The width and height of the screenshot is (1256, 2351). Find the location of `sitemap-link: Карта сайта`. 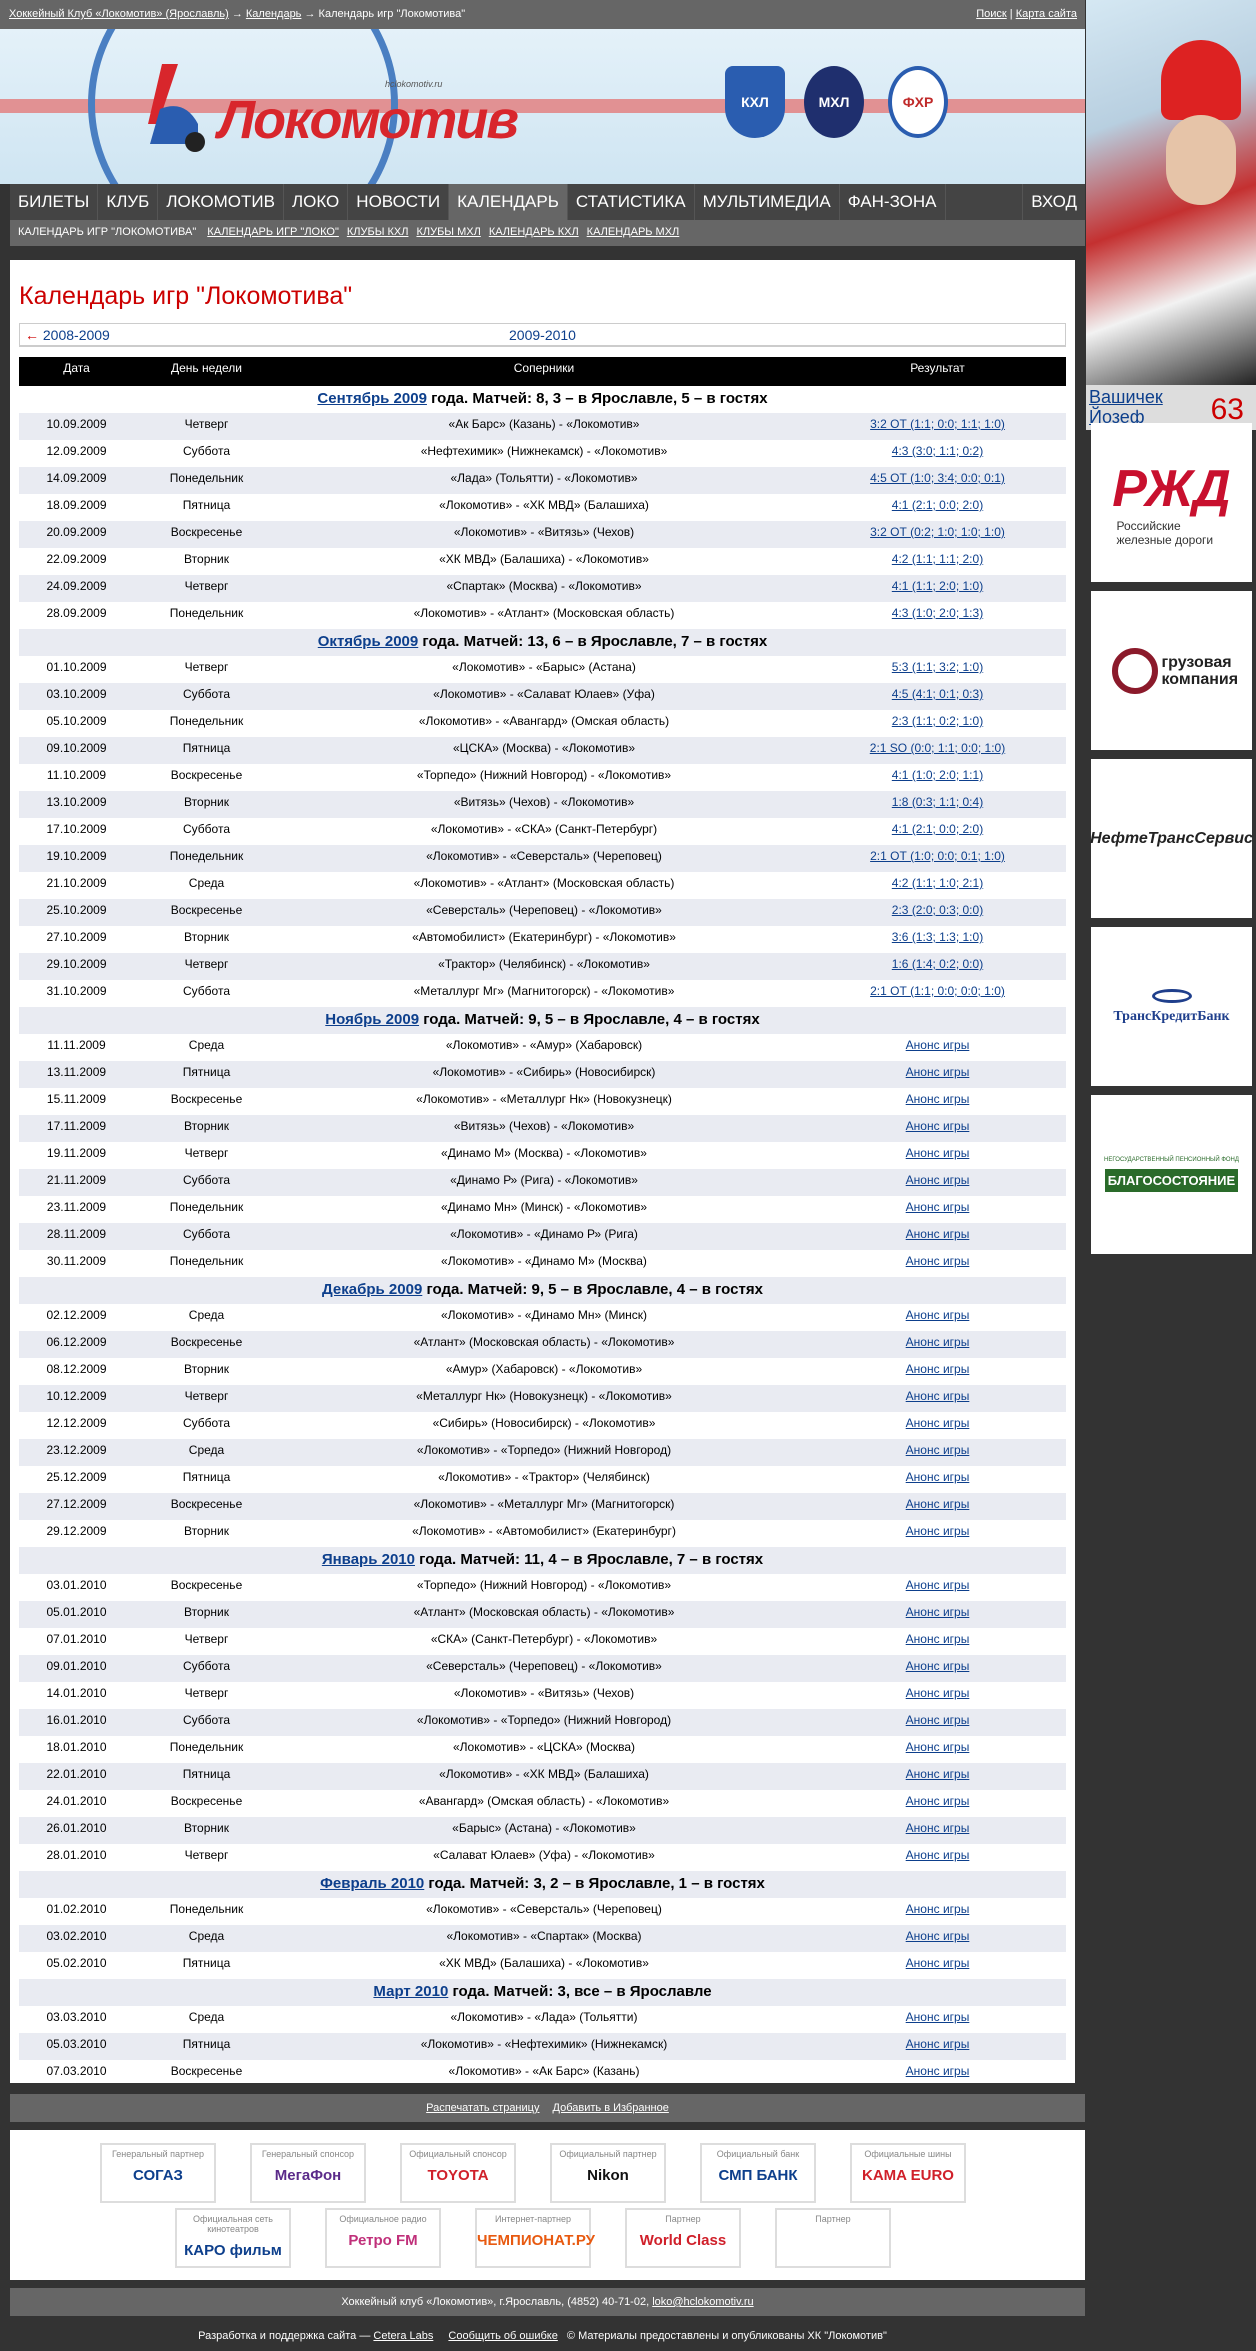

sitemap-link: Карта сайта is located at coordinates (1046, 14).